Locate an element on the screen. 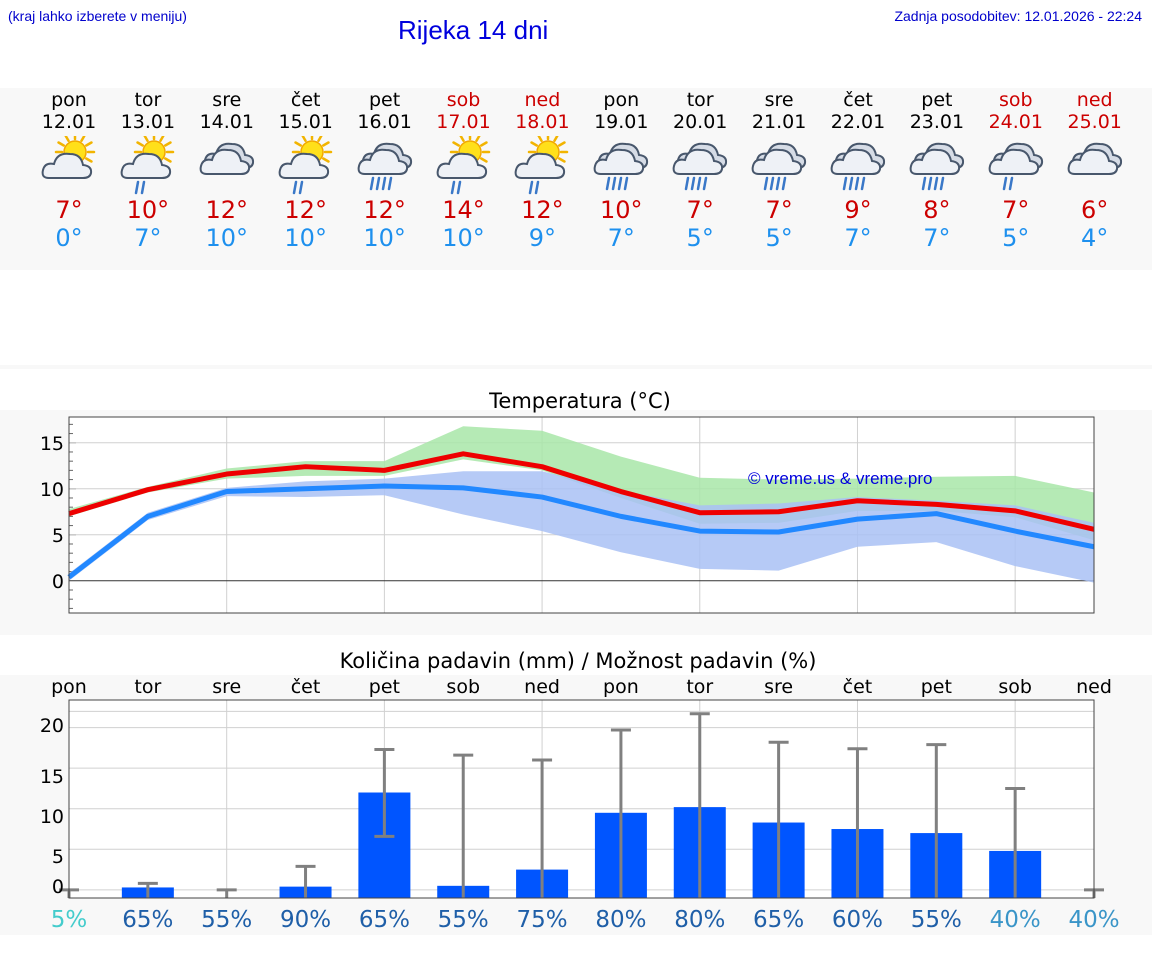 Image resolution: width=1152 pixels, height=975 pixels. day-name: sob is located at coordinates (463, 100).